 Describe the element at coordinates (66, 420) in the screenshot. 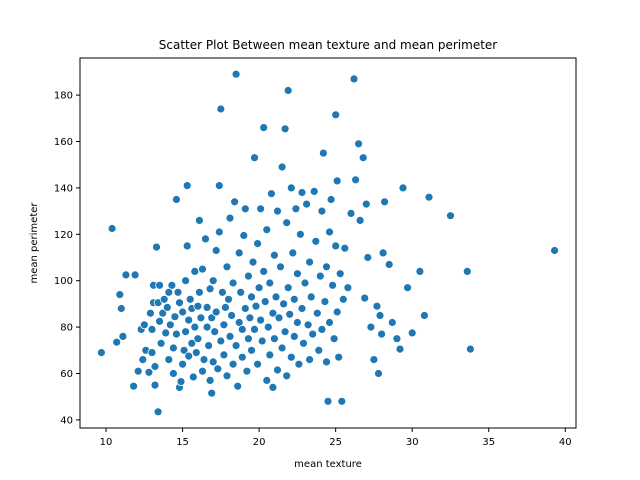

I see `y-tick-label: 40` at that location.